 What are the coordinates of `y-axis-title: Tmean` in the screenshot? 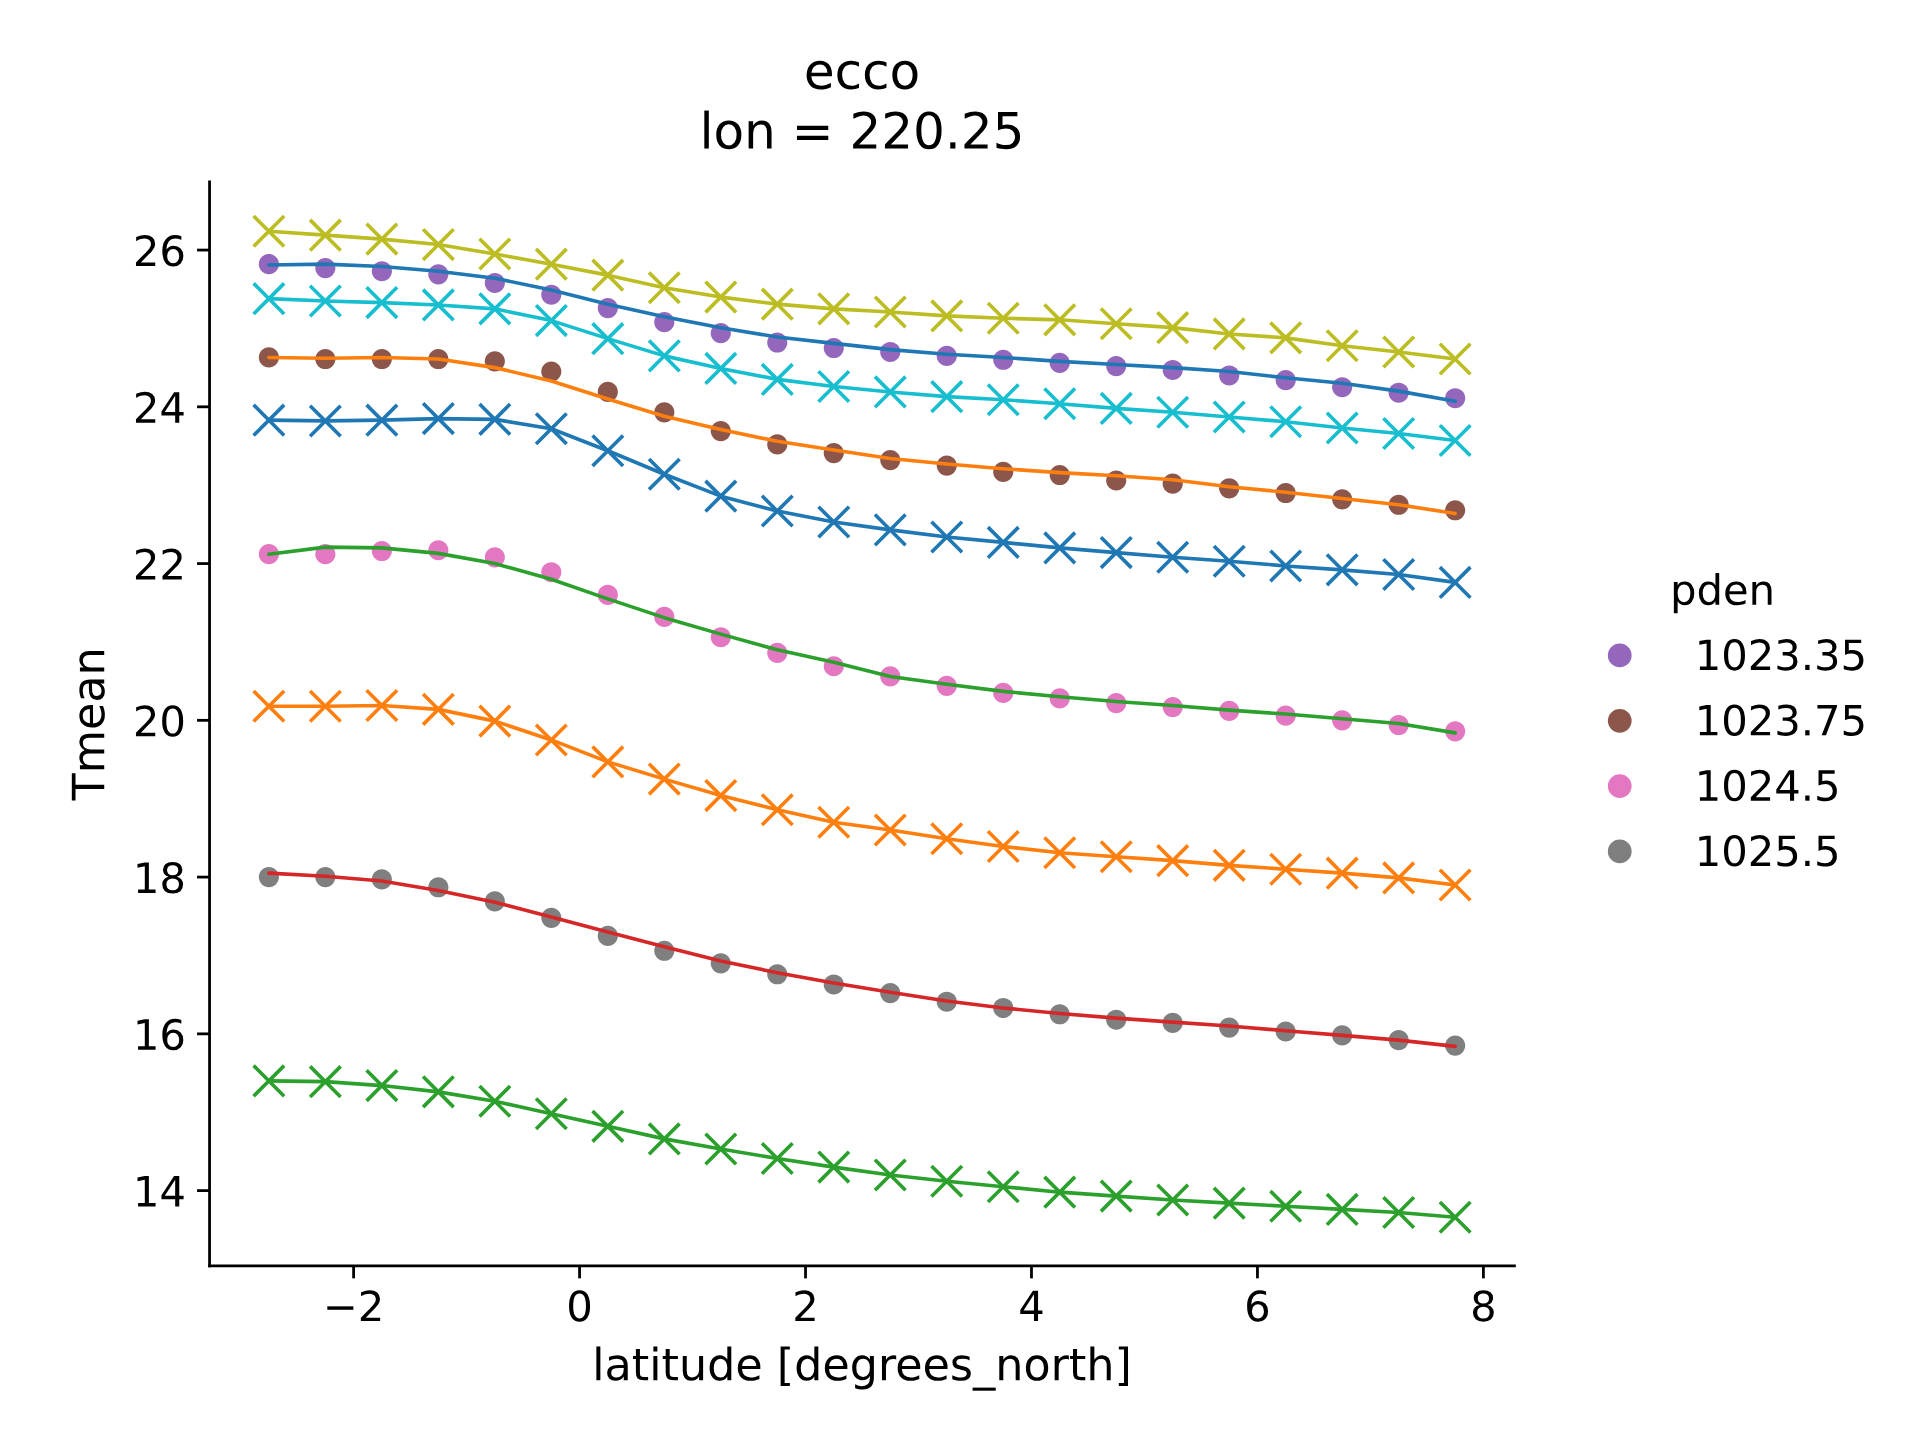 It's located at (88, 726).